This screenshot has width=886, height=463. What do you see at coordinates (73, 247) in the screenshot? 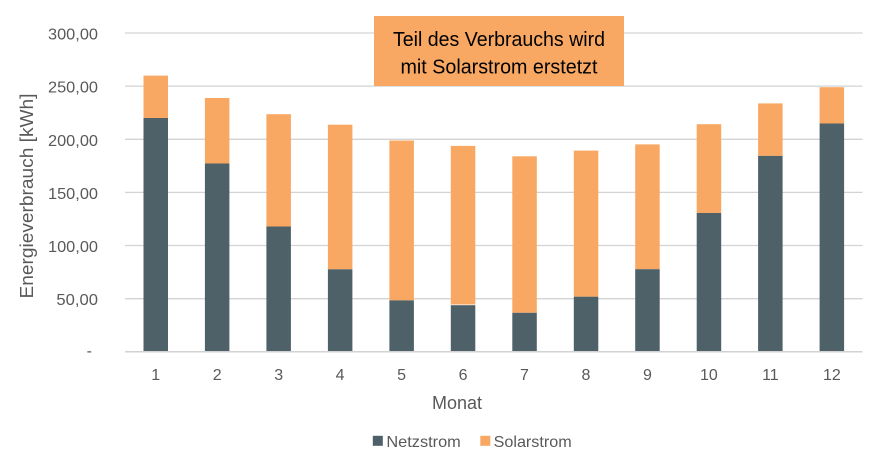
I see `svg-text: 100,00` at bounding box center [73, 247].